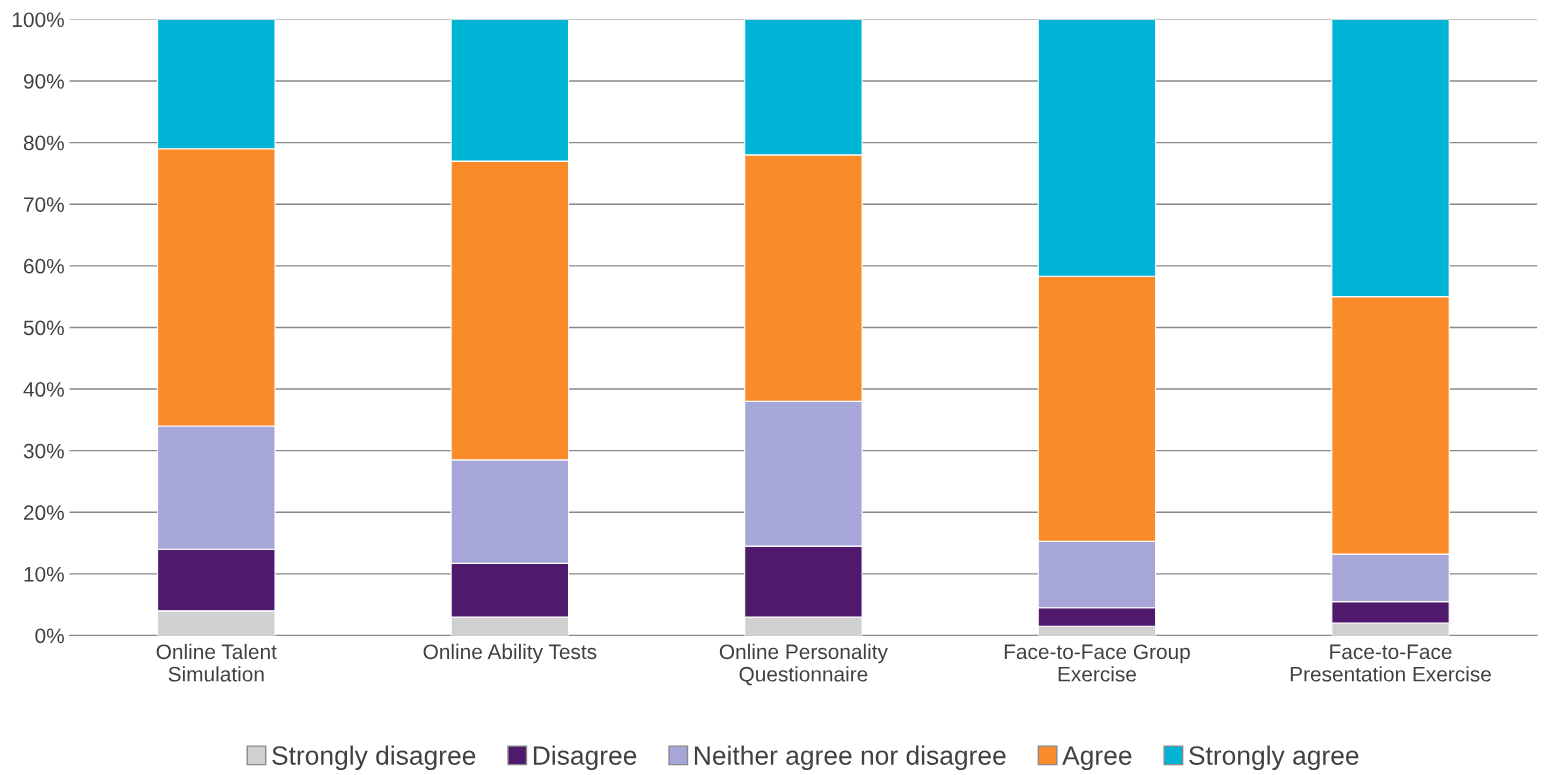 This screenshot has height=775, width=1545. I want to click on y-tick-label: 90%, so click(43, 81).